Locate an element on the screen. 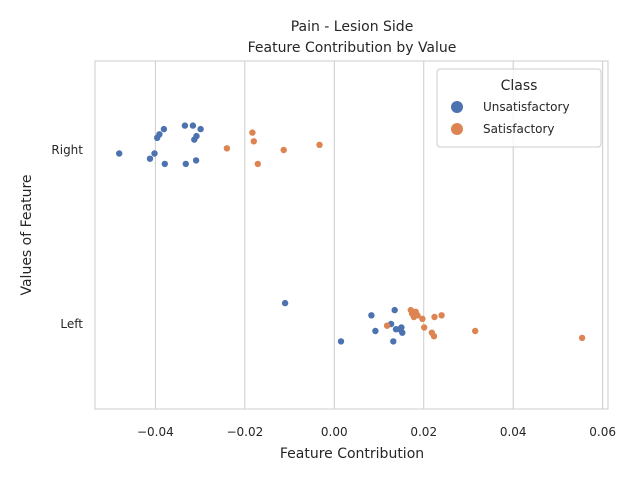 Image resolution: width=640 pixels, height=480 pixels. x-tick-label: −0.02 is located at coordinates (244, 432).